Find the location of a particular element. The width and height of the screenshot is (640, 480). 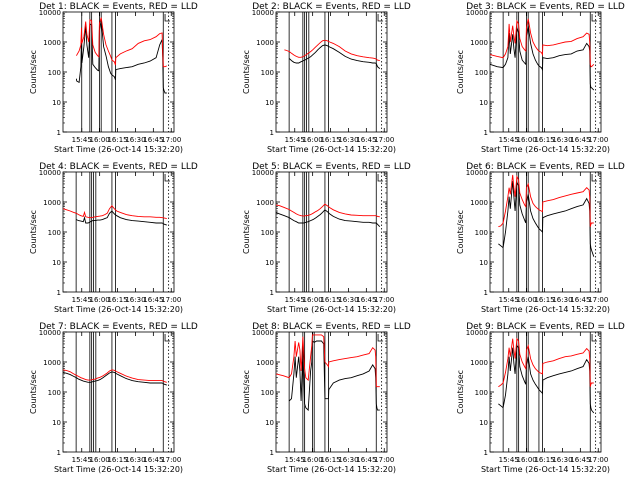

panel-title: Det 7: BLACK = Events, RED = LLD is located at coordinates (118, 327).